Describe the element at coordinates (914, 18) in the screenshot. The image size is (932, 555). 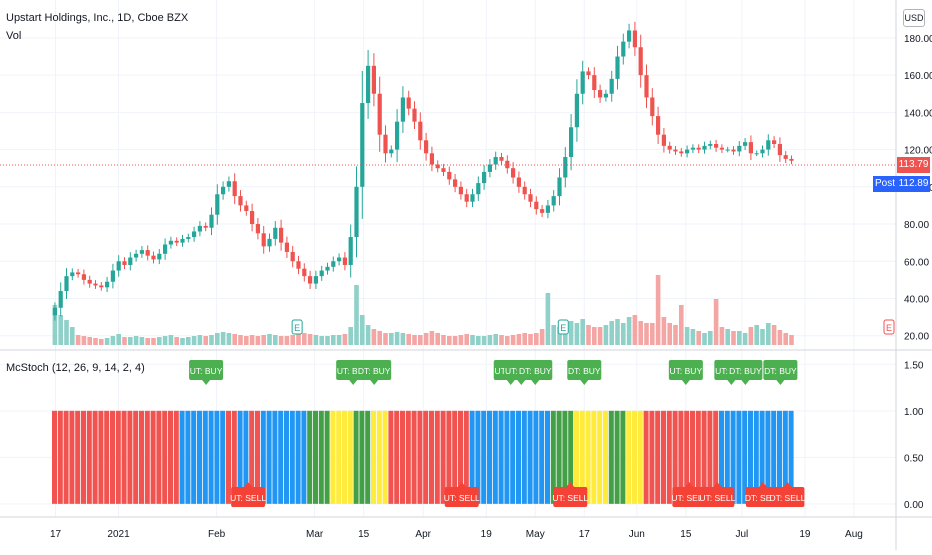
I see `currency-button: USD` at that location.